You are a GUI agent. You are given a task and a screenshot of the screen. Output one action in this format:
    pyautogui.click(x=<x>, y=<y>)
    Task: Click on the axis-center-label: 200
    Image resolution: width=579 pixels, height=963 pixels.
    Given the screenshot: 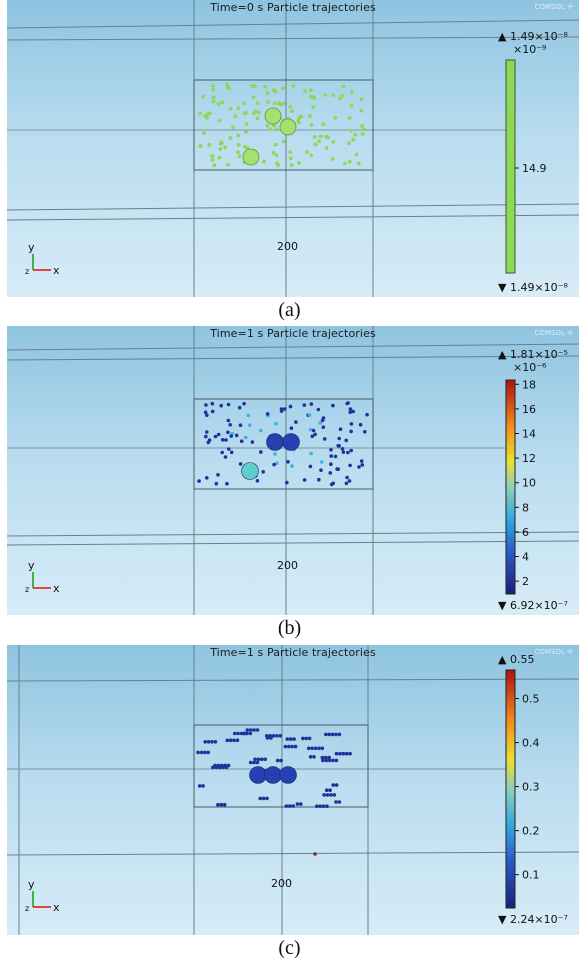 What is the action you would take?
    pyautogui.click(x=281, y=883)
    